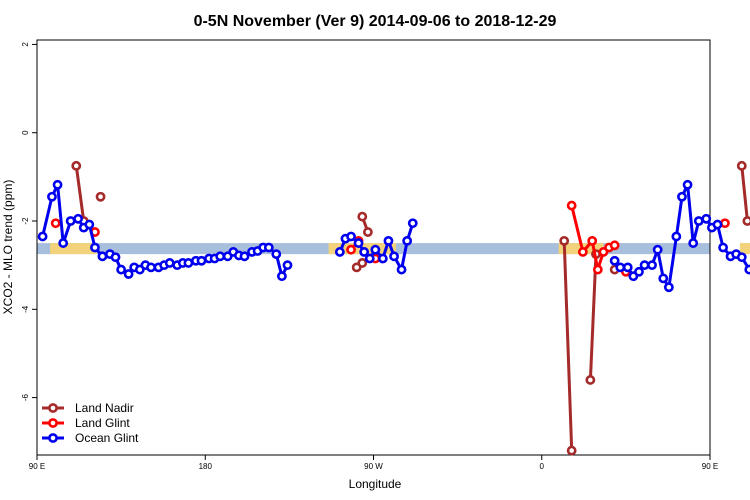  What do you see at coordinates (25, 398) in the screenshot?
I see `y-tick-label-4: -6` at bounding box center [25, 398].